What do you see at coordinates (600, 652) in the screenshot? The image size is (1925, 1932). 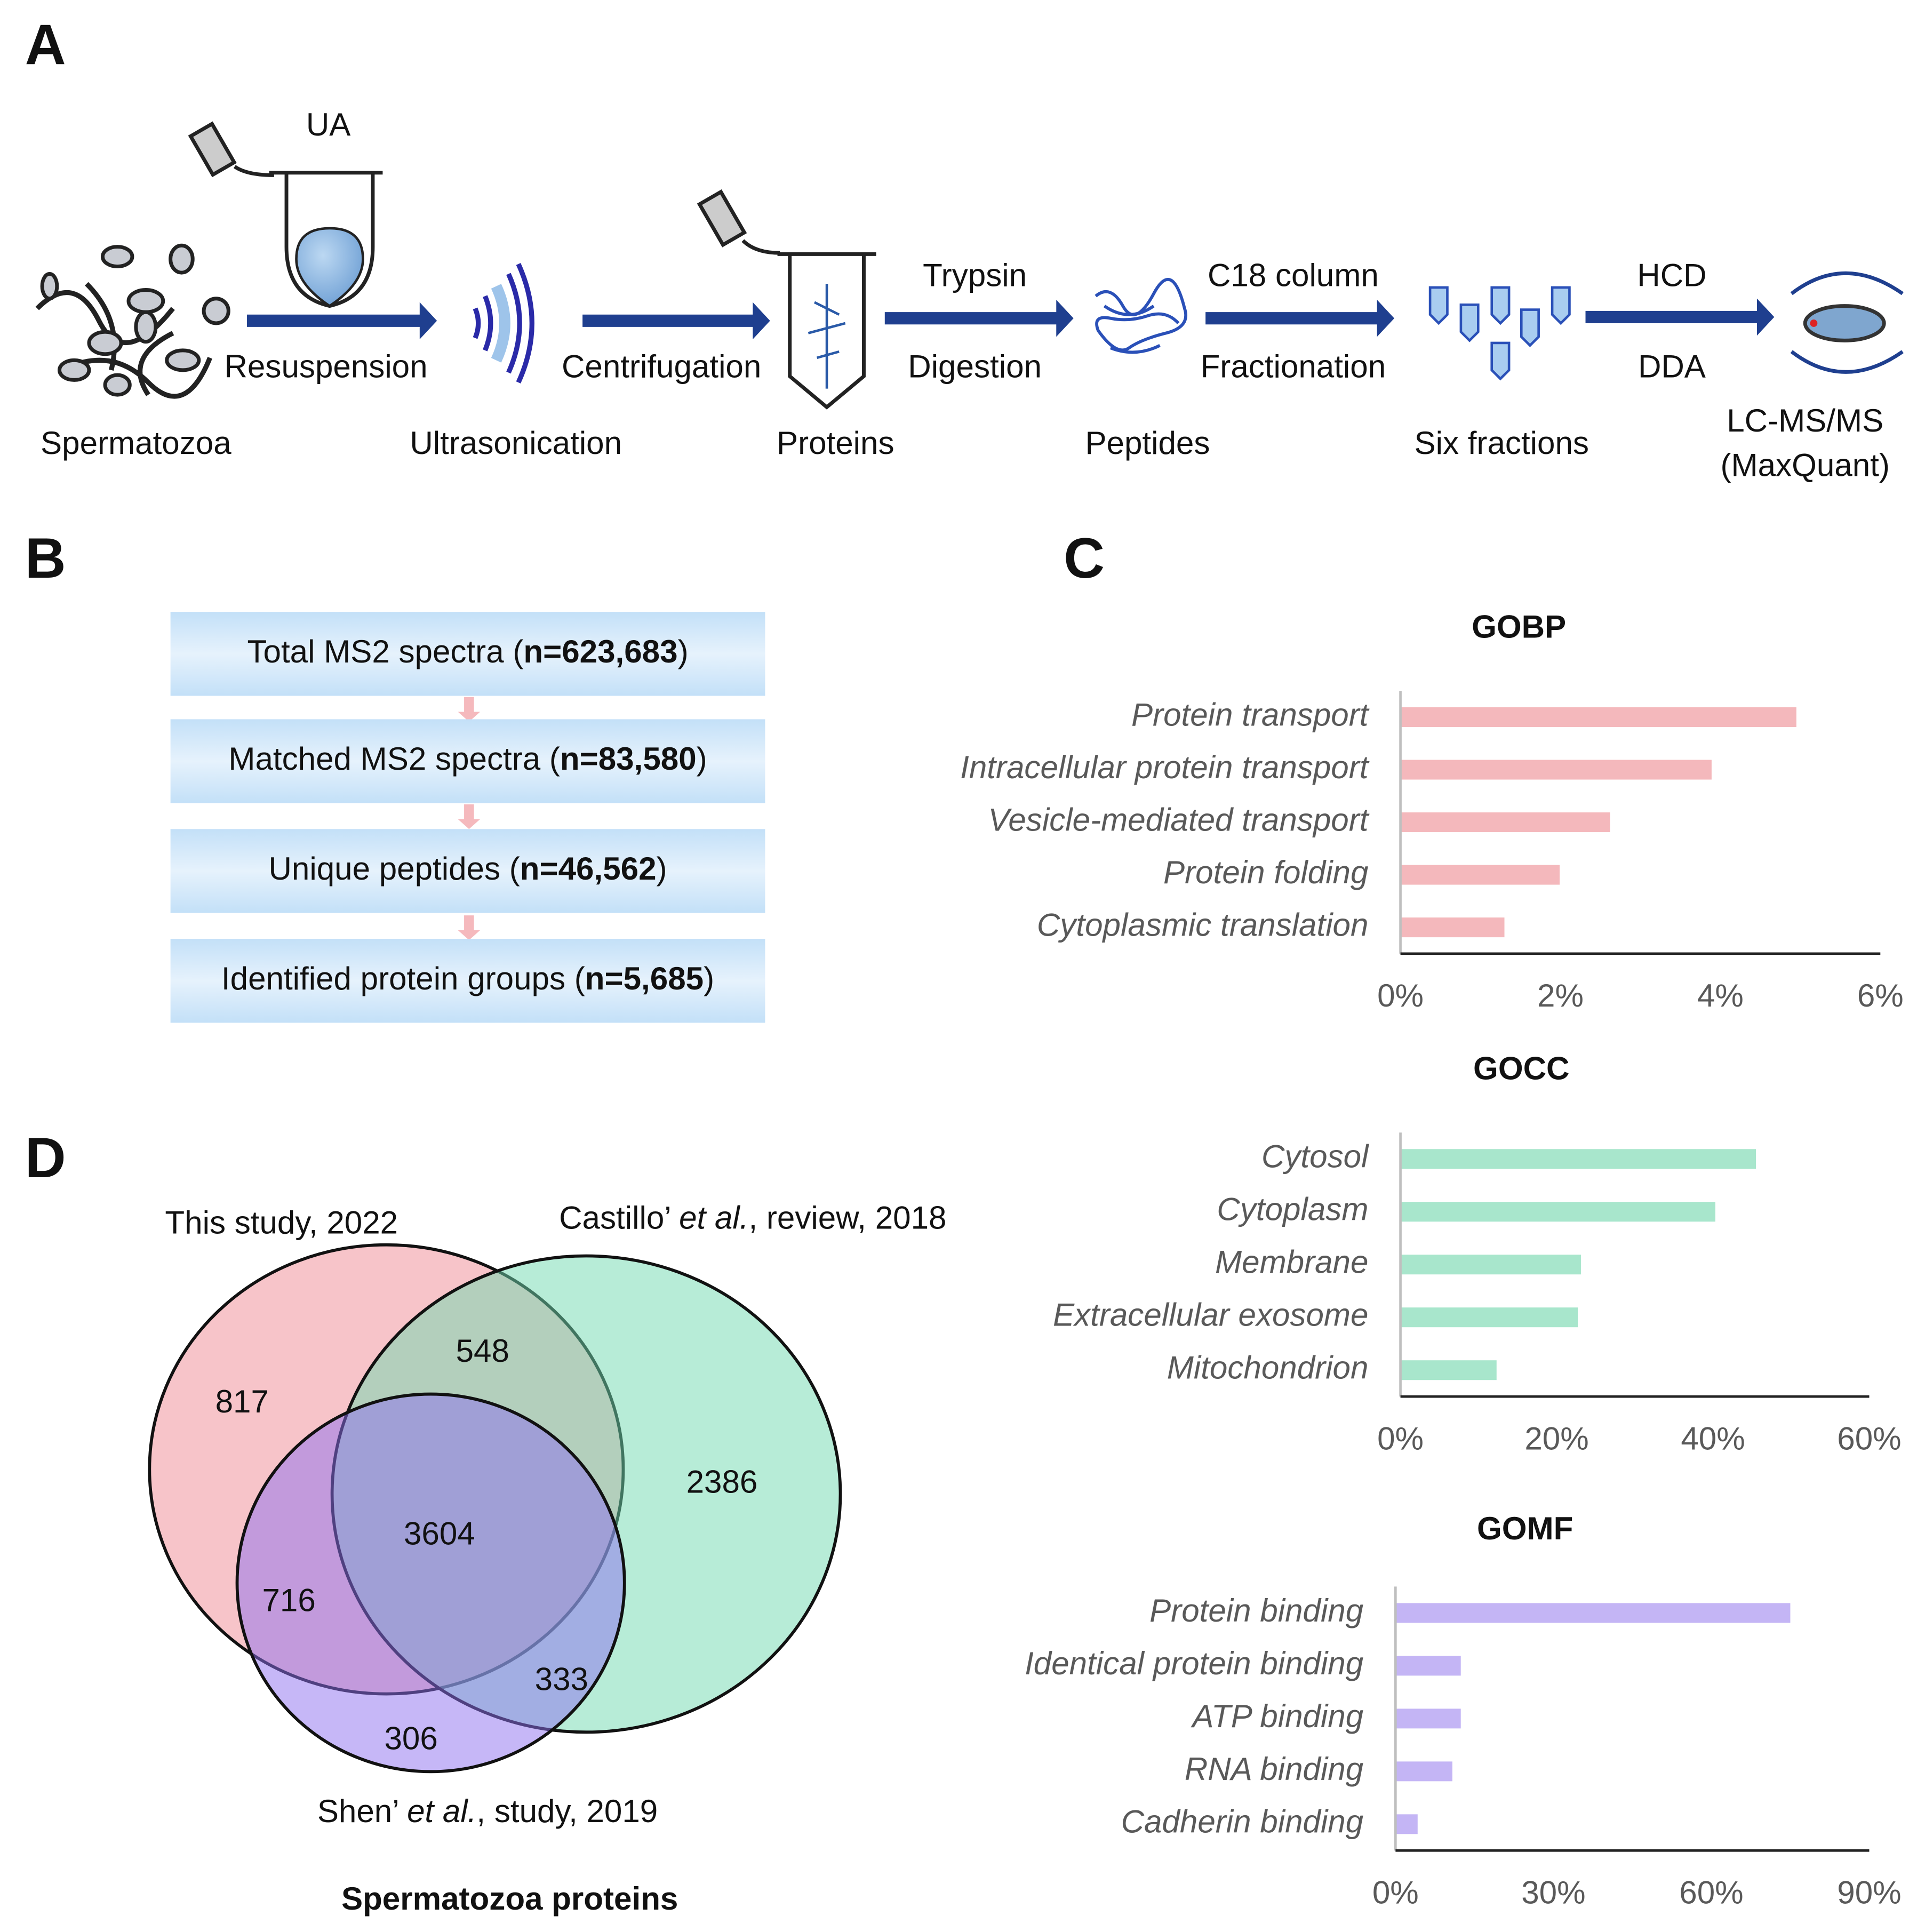 I see `text-part: n=623,683` at bounding box center [600, 652].